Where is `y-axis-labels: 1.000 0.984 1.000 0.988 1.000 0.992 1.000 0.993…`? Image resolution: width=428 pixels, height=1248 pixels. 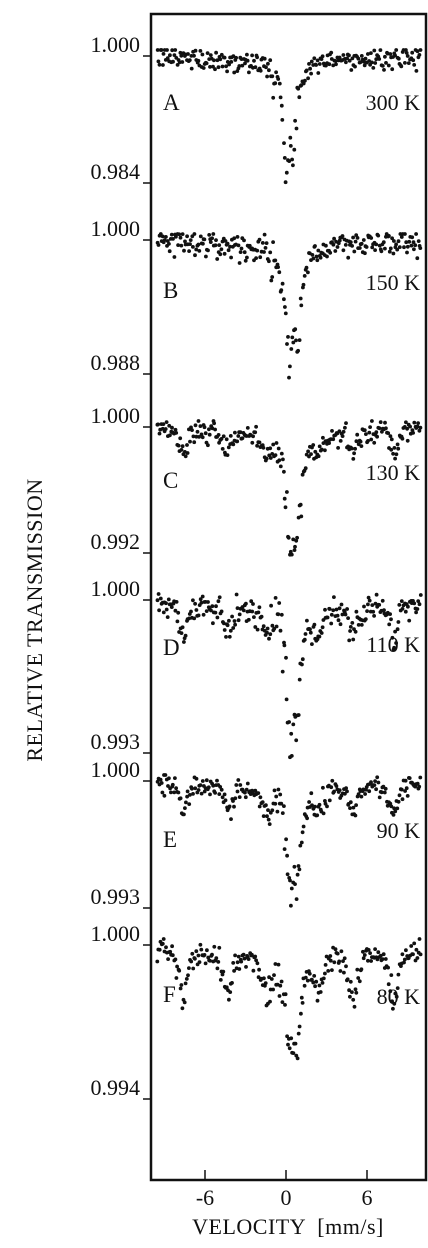 y-axis-labels: 1.000 0.984 1.000 0.988 1.000 0.992 1.000 0.993… is located at coordinates (121, 566).